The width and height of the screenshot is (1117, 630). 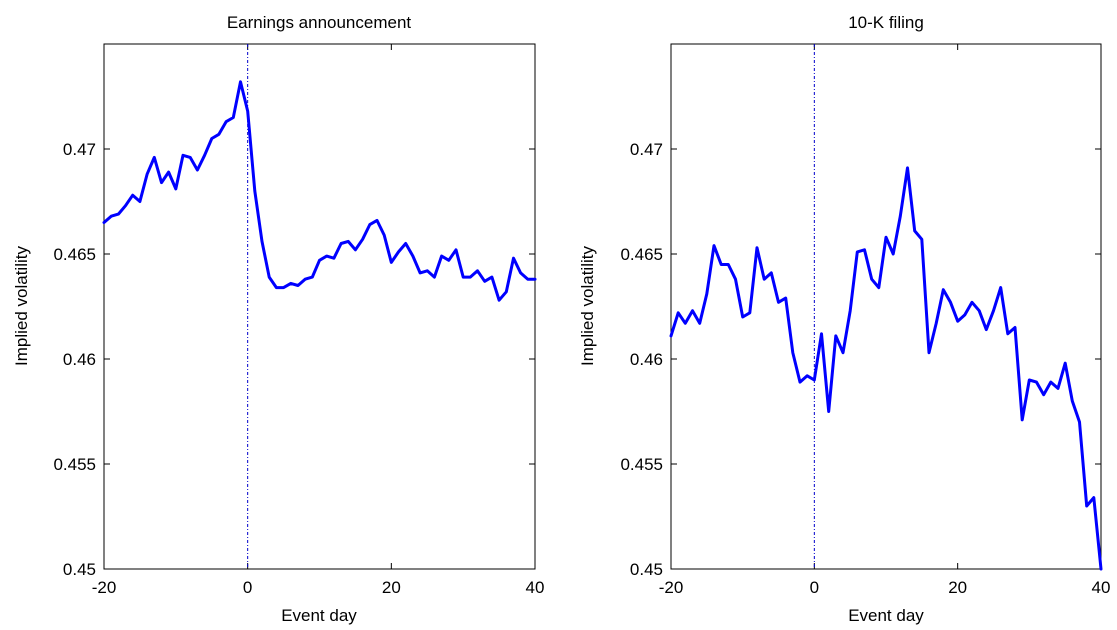 I want to click on series-line, so click(x=319, y=191).